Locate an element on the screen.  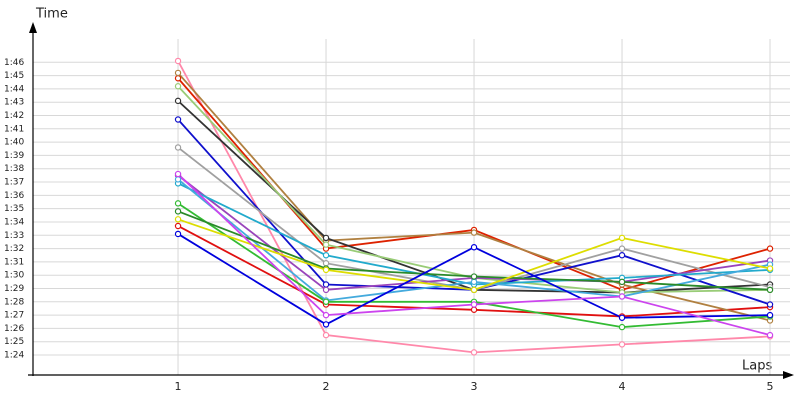
y-tick-label: 1:44 is located at coordinates (14, 89).